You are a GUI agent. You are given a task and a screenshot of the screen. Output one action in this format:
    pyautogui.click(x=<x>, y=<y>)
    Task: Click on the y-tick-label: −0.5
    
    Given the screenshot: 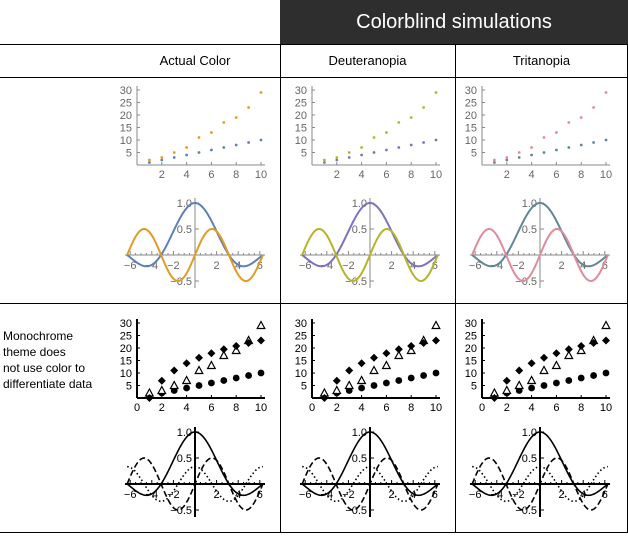 What is the action you would take?
    pyautogui.click(x=356, y=511)
    